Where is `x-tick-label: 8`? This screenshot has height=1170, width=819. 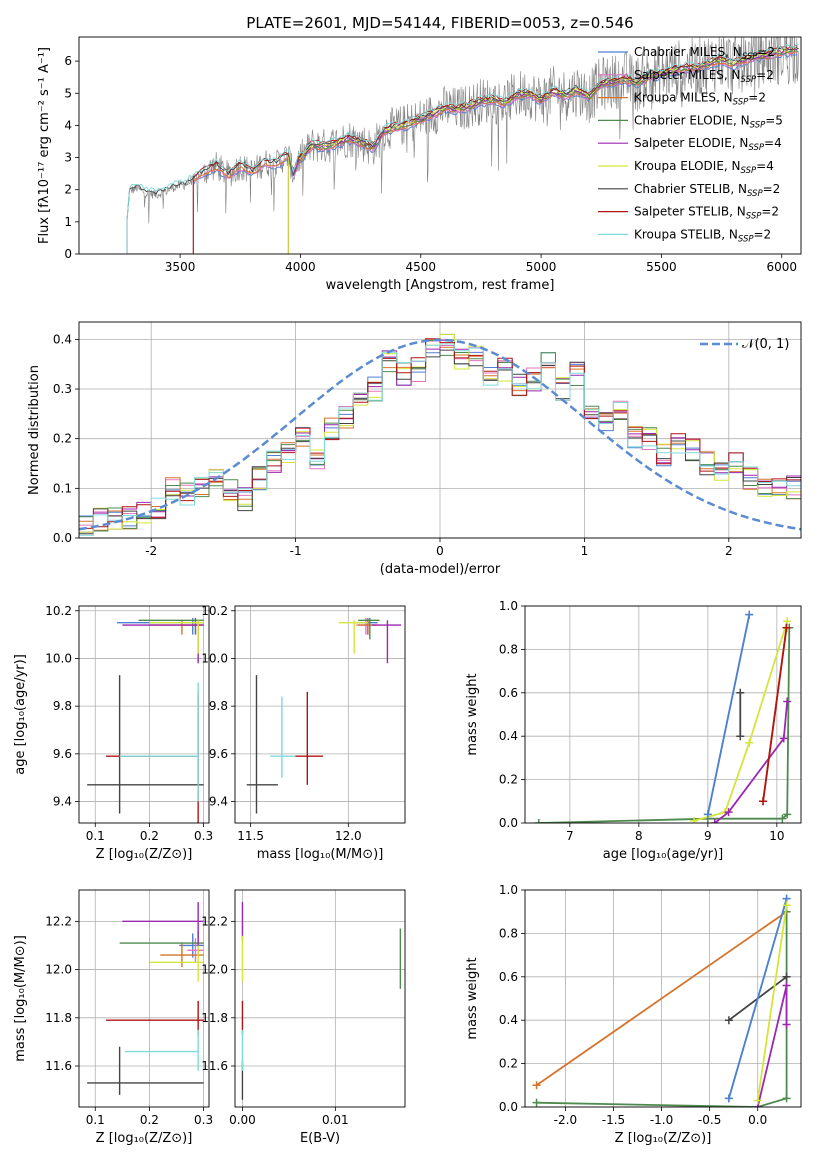 x-tick-label: 8 is located at coordinates (639, 836).